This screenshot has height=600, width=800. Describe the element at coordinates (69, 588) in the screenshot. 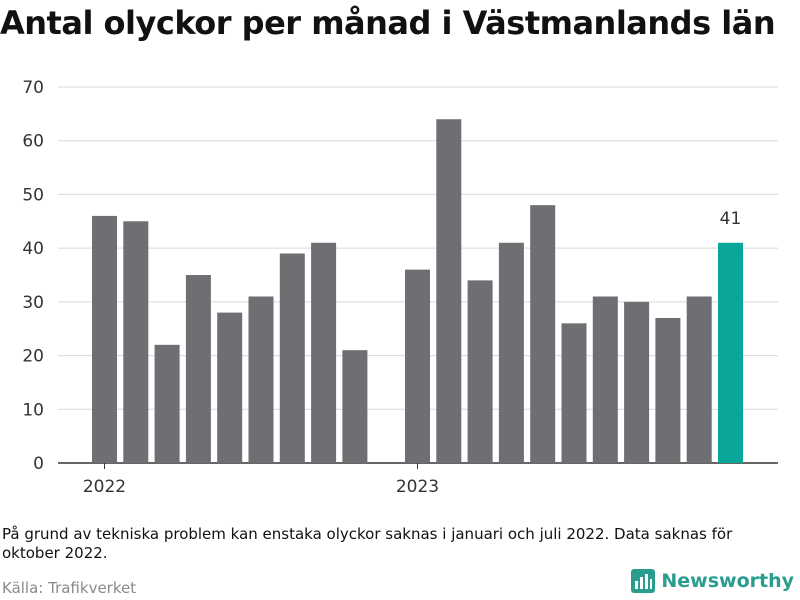

I see `source-text: Källa: Trafikverket` at that location.